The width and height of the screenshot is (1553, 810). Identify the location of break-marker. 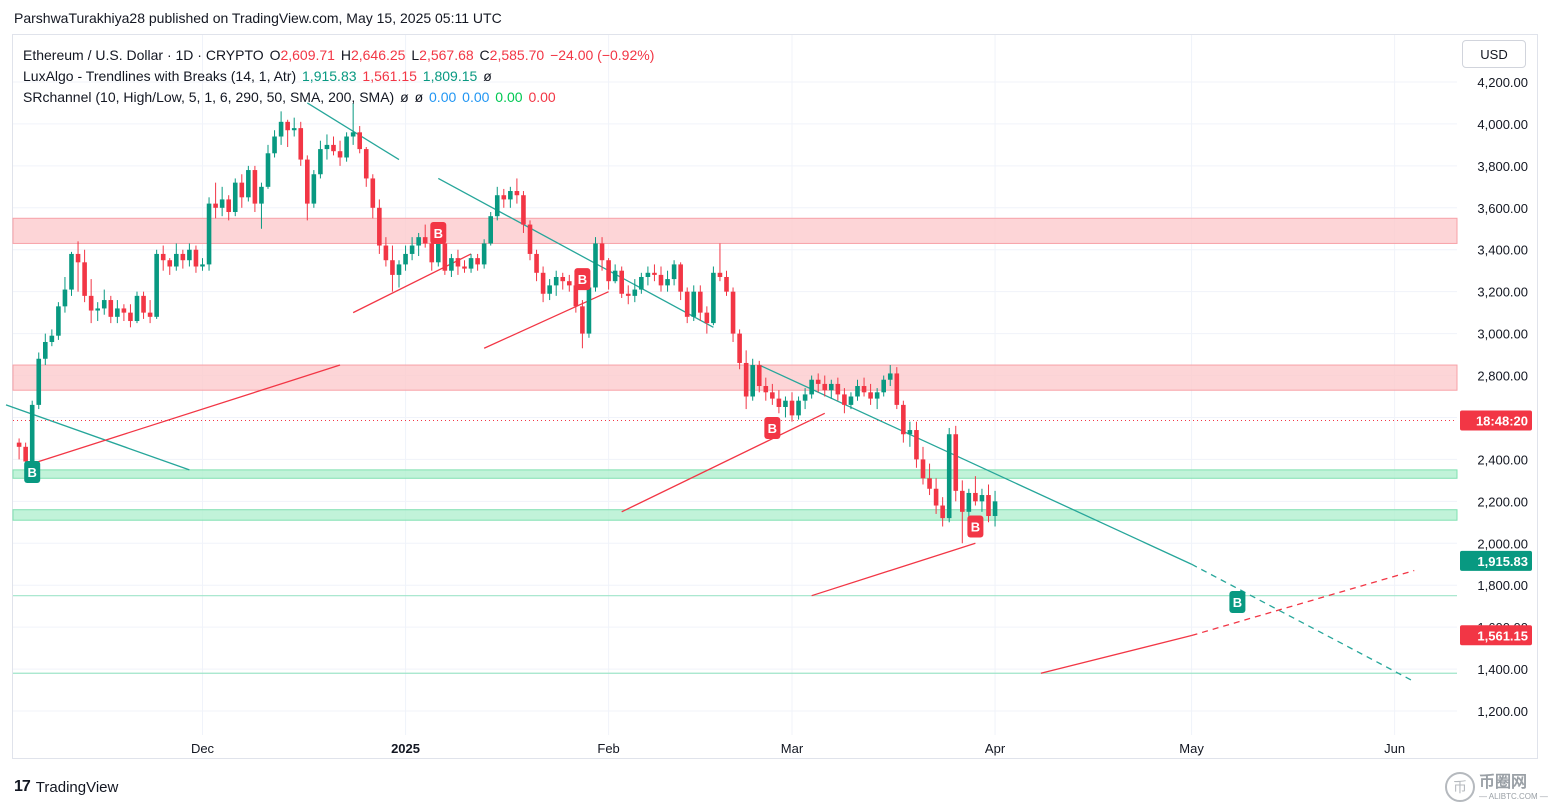
(438, 232).